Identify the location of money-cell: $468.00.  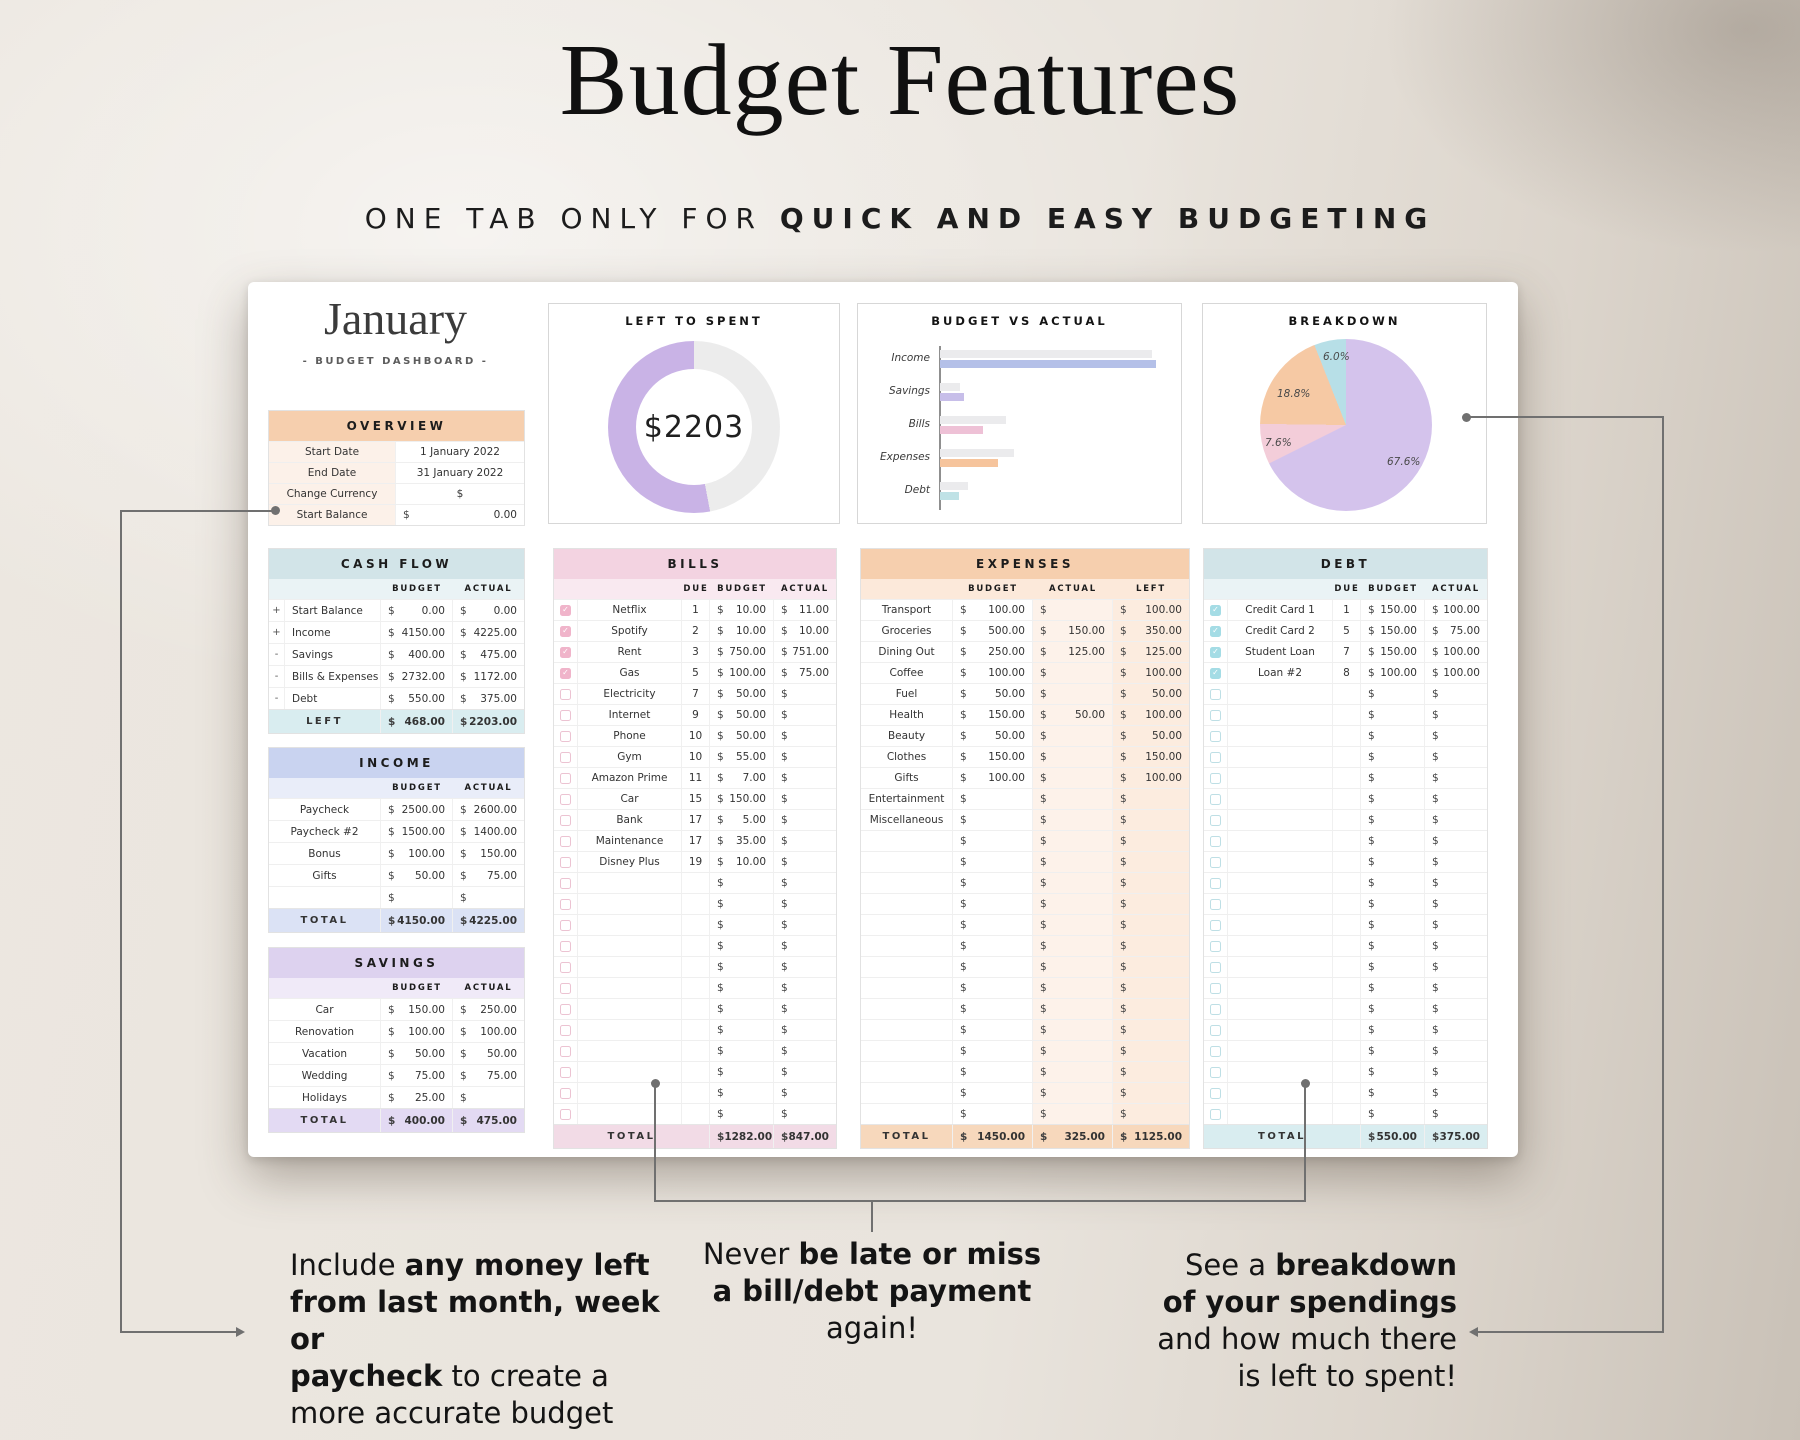
(417, 721).